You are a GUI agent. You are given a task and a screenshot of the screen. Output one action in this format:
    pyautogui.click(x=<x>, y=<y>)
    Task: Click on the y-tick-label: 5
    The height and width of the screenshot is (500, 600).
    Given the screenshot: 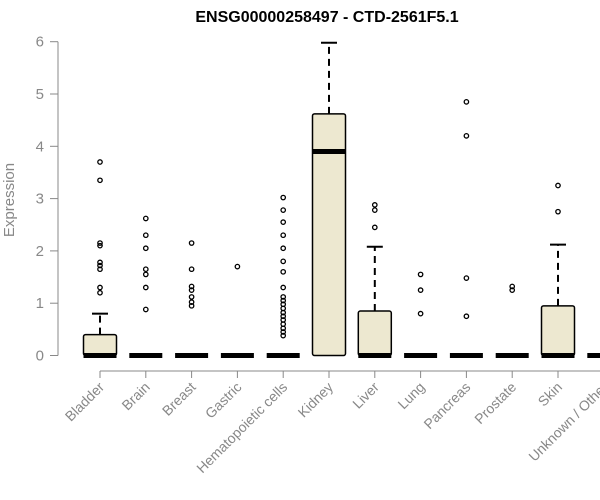 What is the action you would take?
    pyautogui.click(x=40, y=94)
    